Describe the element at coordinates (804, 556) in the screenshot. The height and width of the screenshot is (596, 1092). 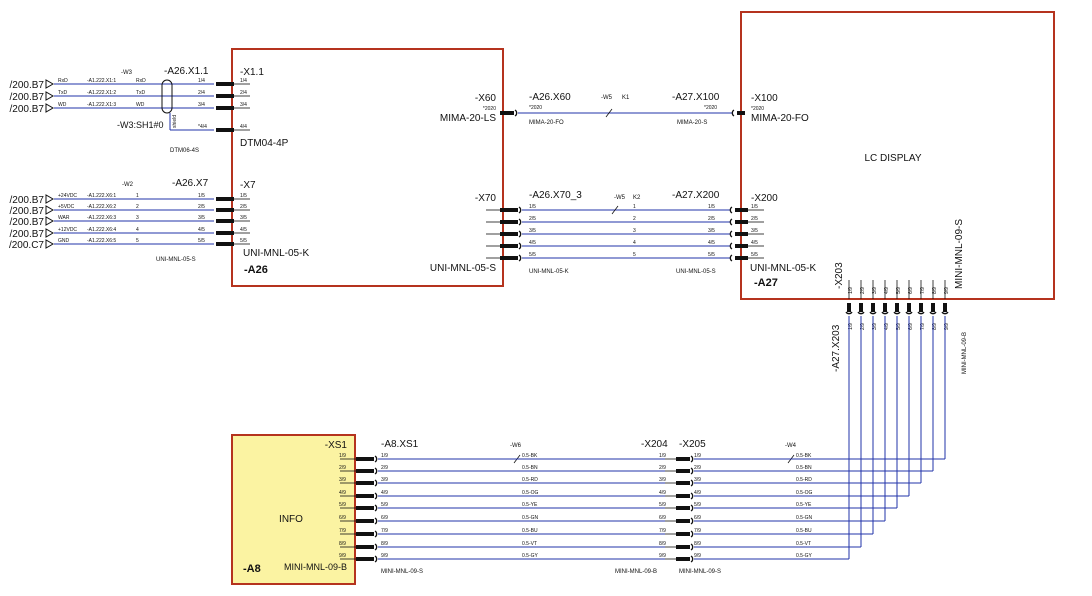
I see `wire-code: 0.5-GY` at that location.